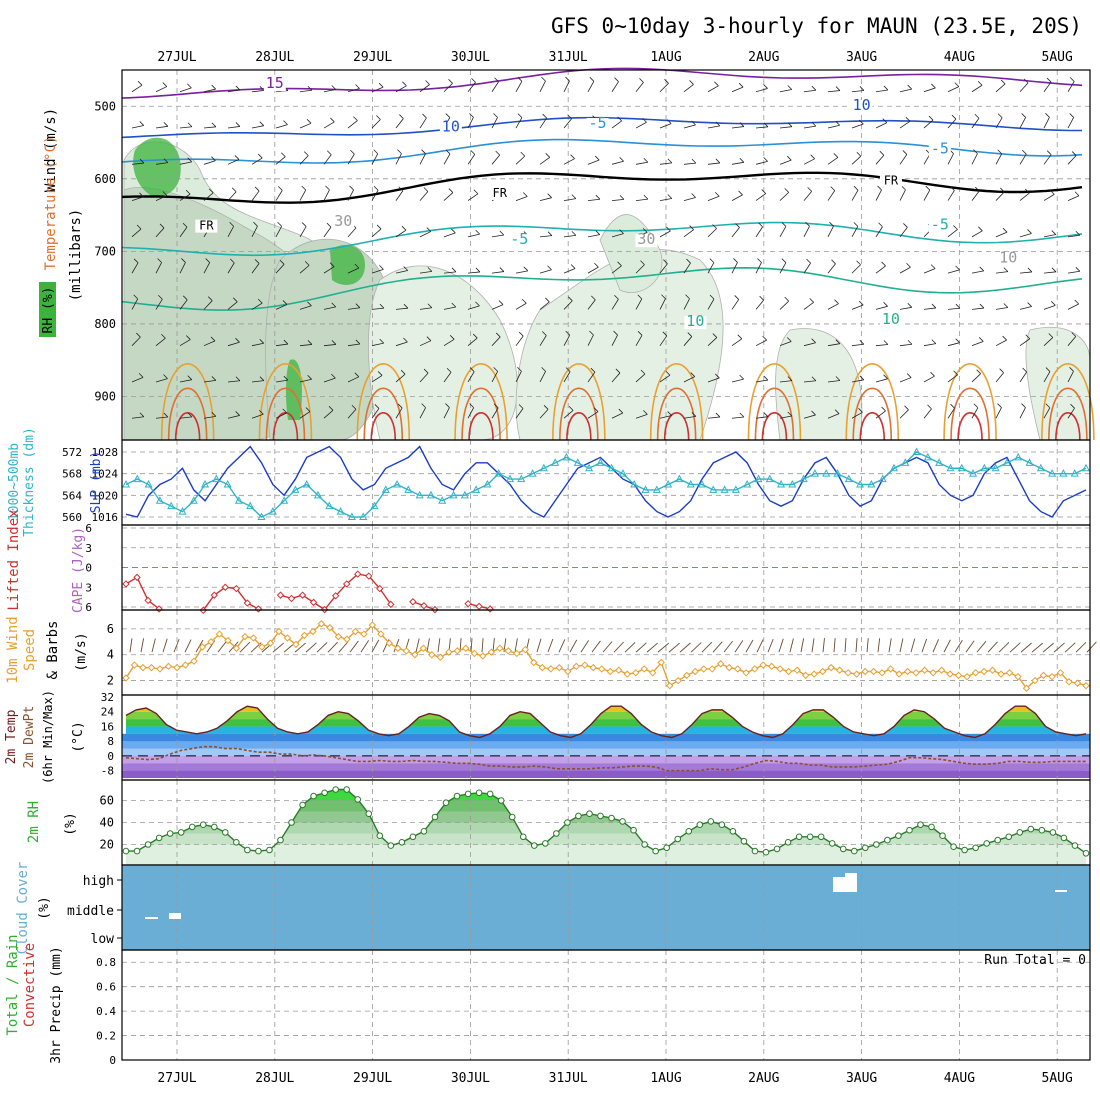  What do you see at coordinates (665, 57) in the screenshot?
I see `date-tick-label: 1AUG` at bounding box center [665, 57].